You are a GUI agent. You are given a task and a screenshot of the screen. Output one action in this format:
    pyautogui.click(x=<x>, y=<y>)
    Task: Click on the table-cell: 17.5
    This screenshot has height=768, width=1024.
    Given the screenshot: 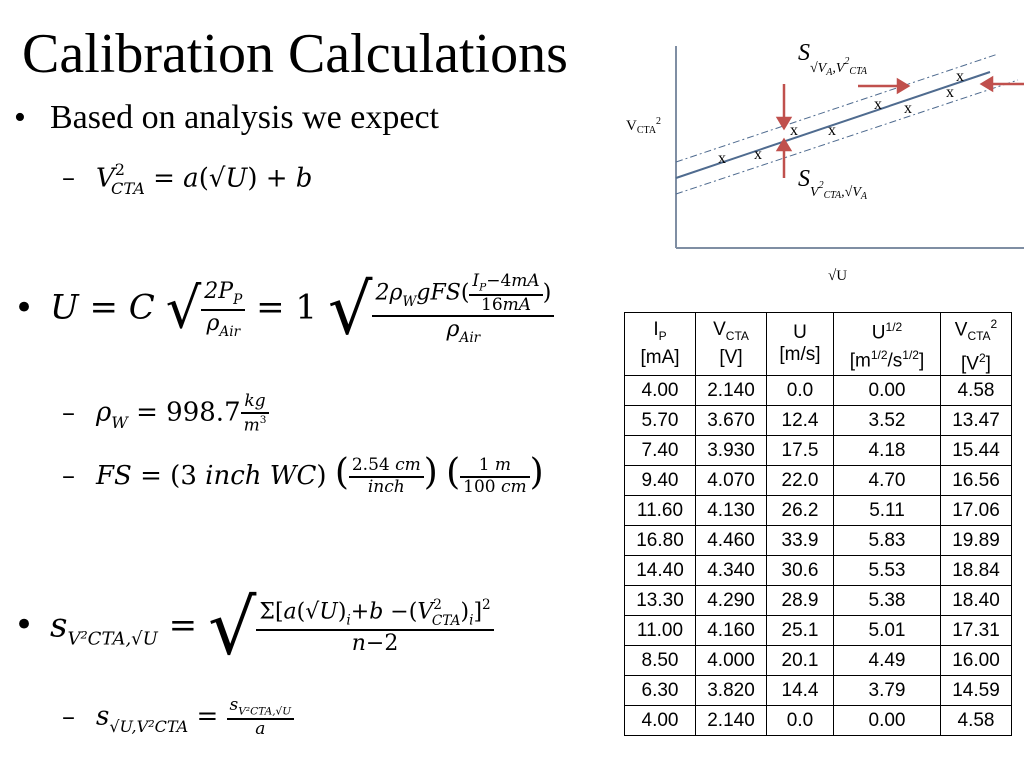 What is the action you would take?
    pyautogui.click(x=800, y=451)
    